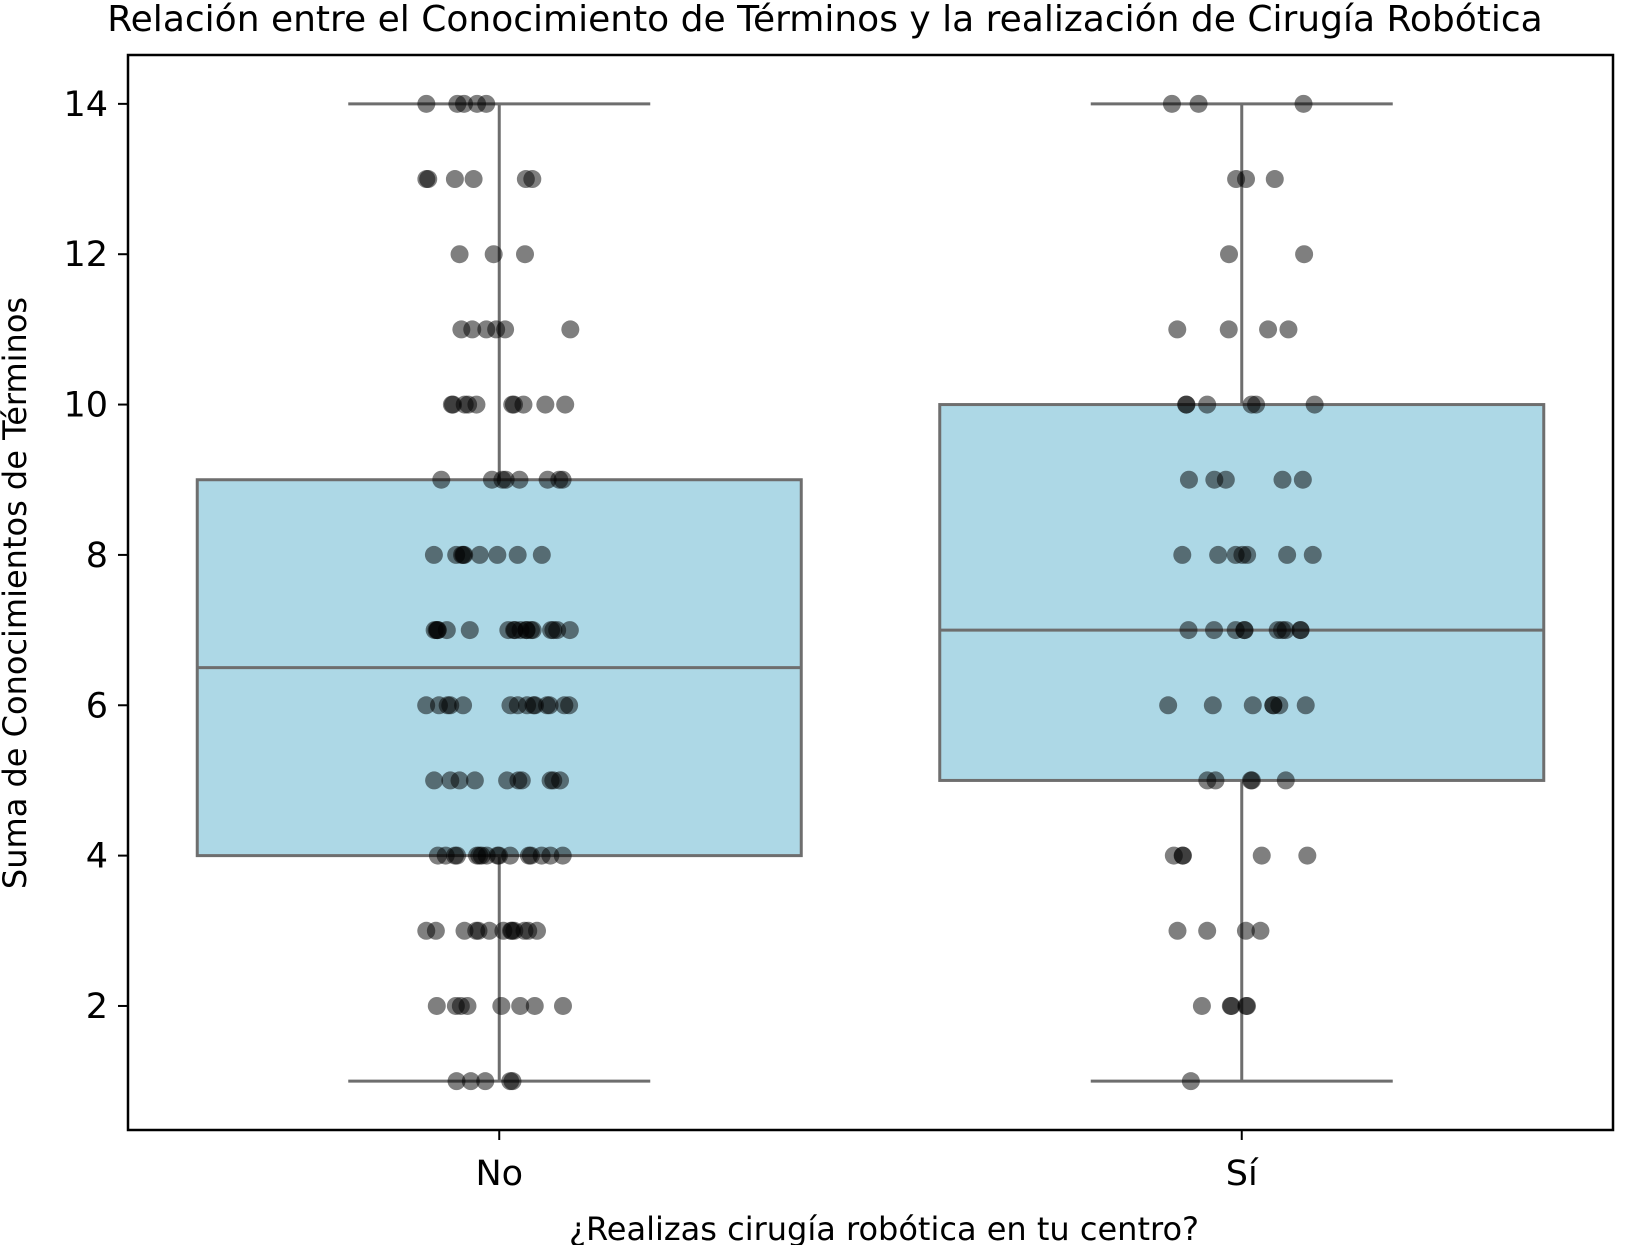  I want to click on x-tick-label: No, so click(499, 1174).